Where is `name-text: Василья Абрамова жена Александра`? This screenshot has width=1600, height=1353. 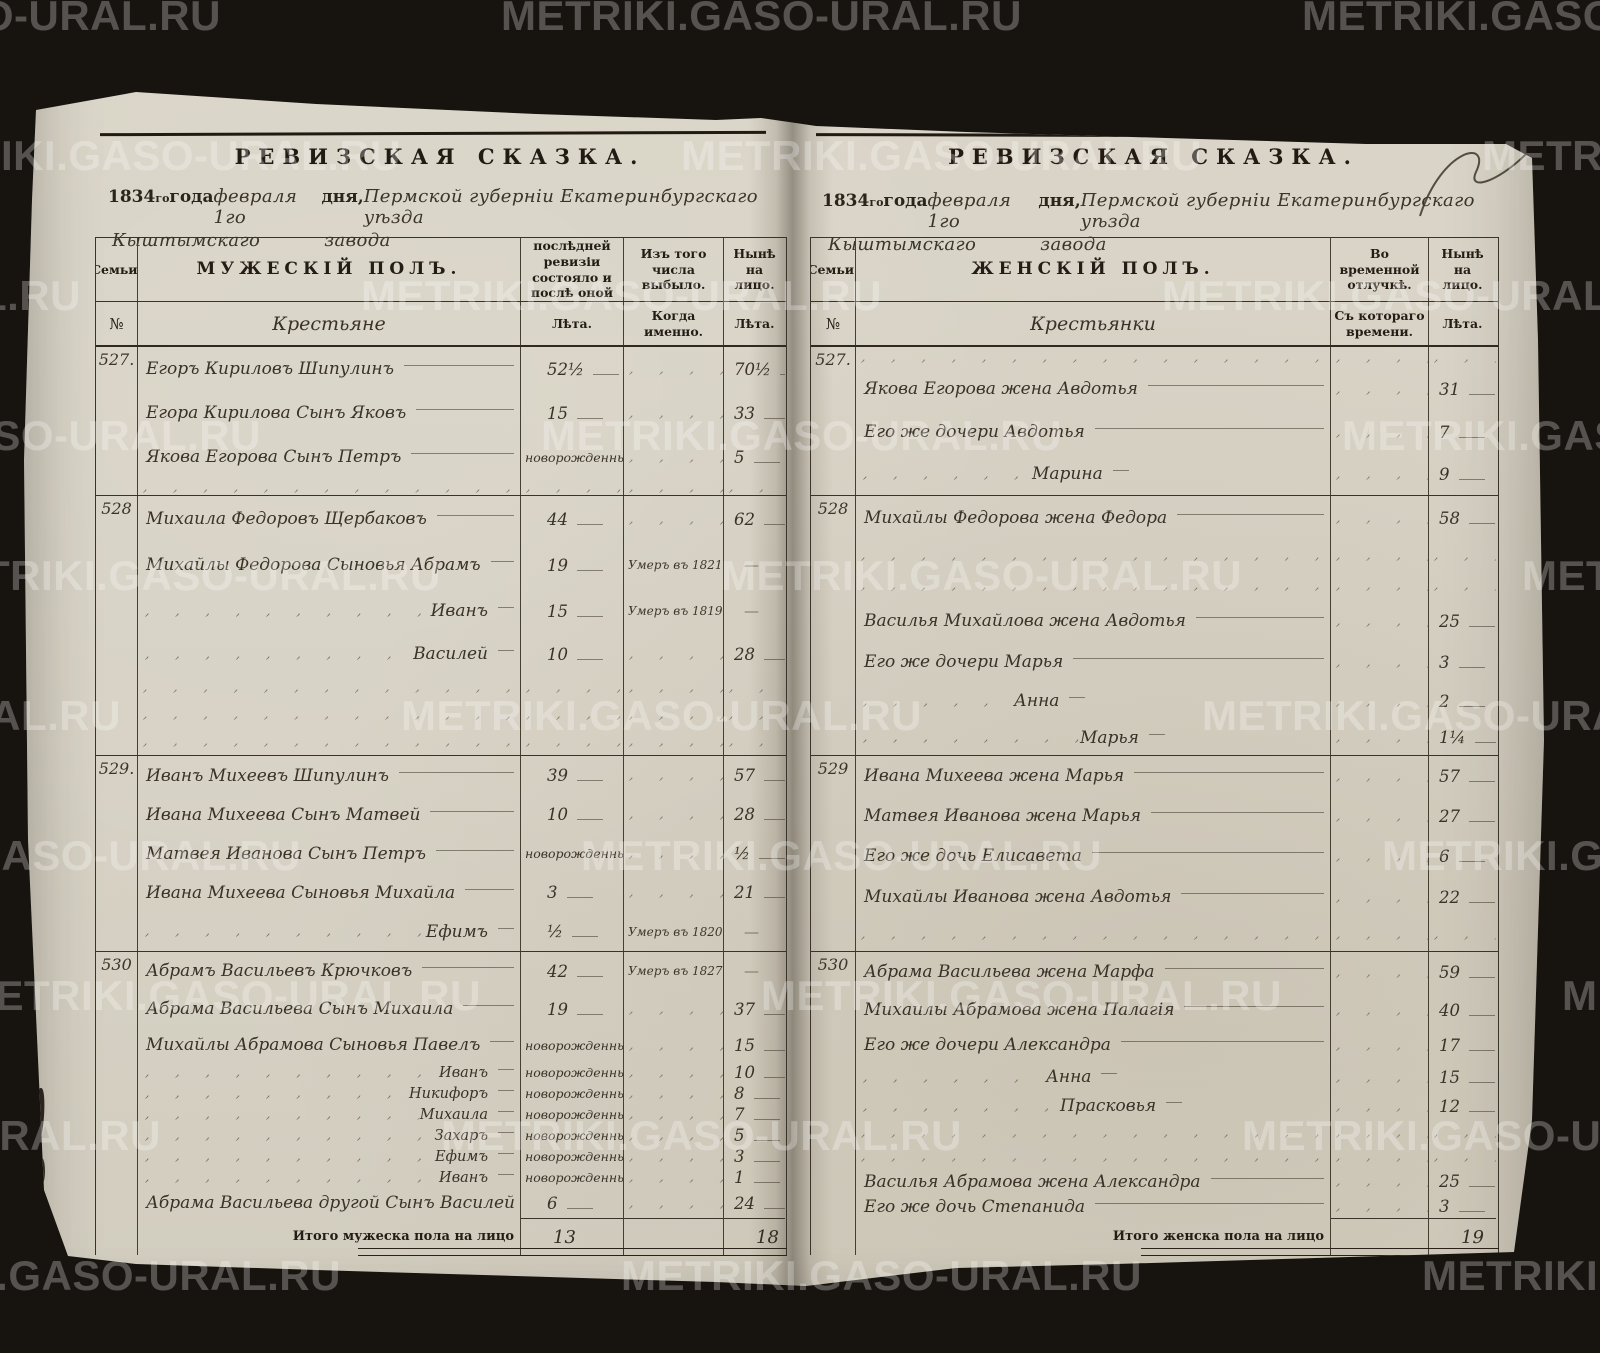 name-text: Василья Абрамова жена Александра is located at coordinates (1032, 1181).